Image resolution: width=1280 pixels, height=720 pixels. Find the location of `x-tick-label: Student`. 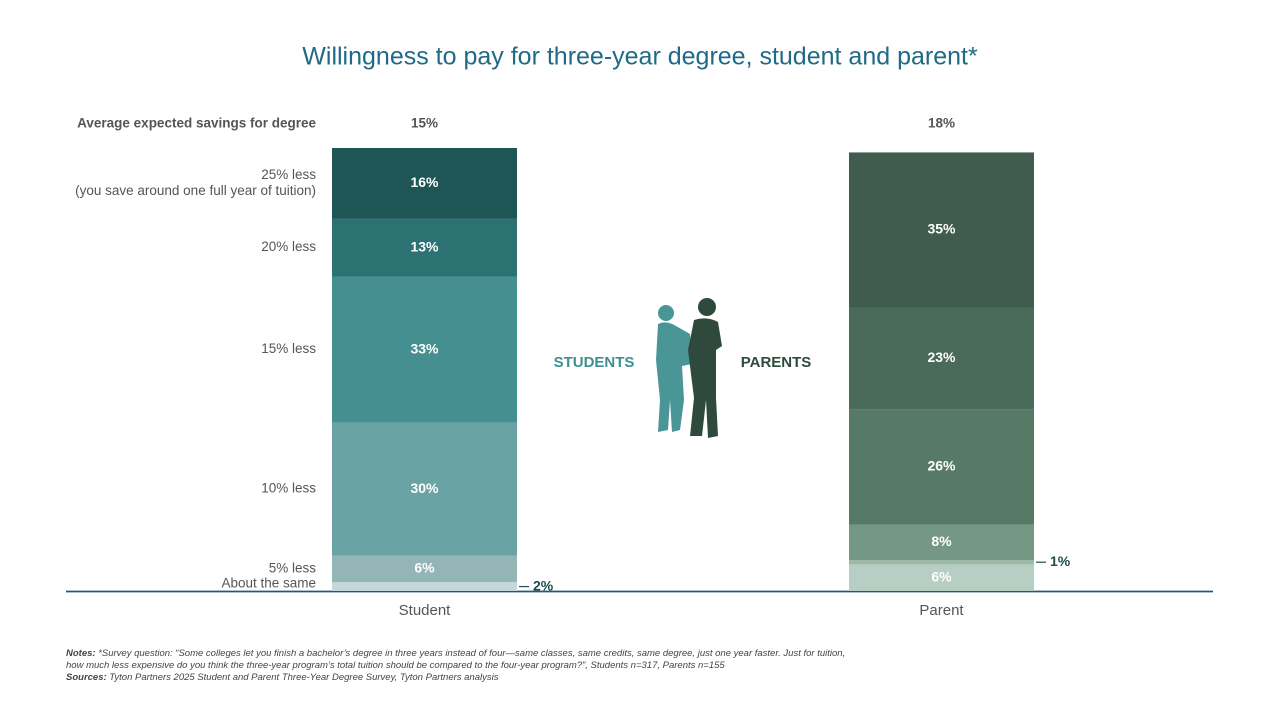

x-tick-label: Student is located at coordinates (425, 610).